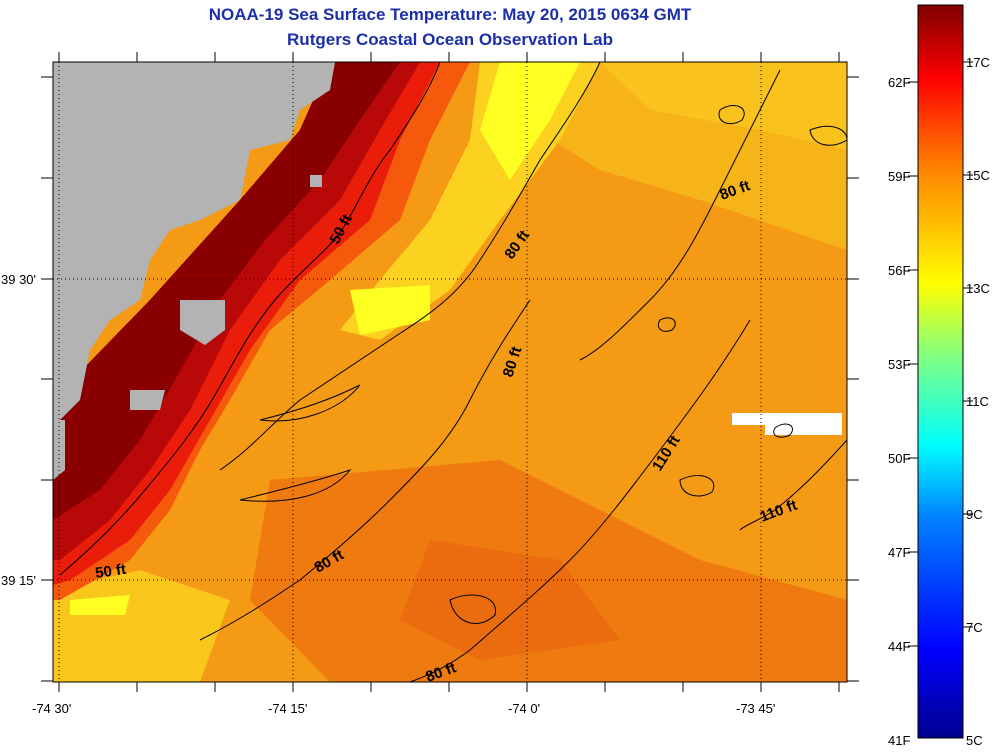  What do you see at coordinates (18, 580) in the screenshot?
I see `y-tick-label-2: 39 15'` at bounding box center [18, 580].